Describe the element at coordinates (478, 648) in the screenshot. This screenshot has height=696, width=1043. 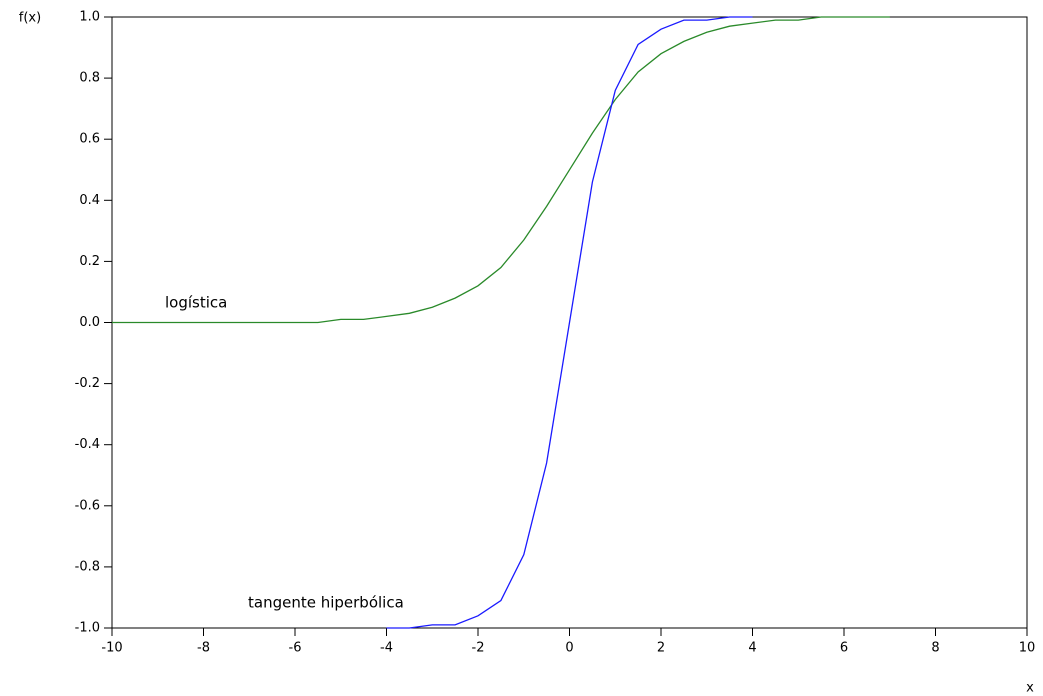
I see `x-tick-label: -2` at that location.